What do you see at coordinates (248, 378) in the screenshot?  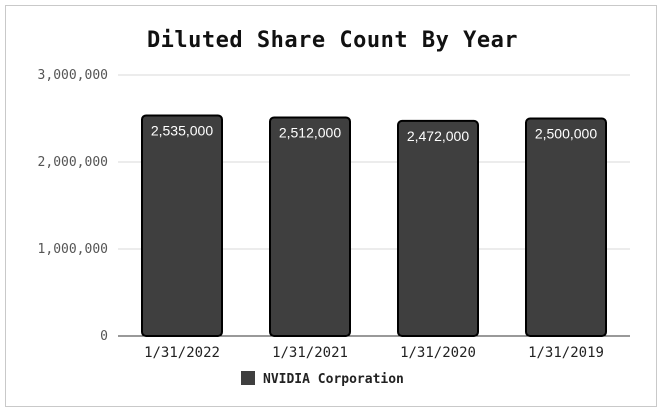 I see `legend-swatch` at bounding box center [248, 378].